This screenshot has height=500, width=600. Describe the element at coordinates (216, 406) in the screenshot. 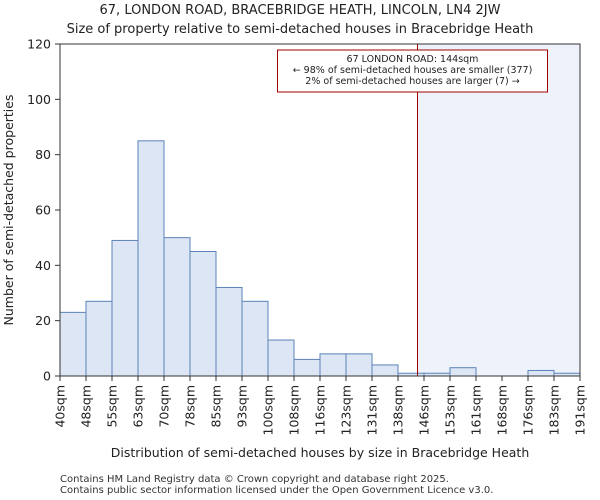

I see `x-tick-label: 85sqm` at that location.